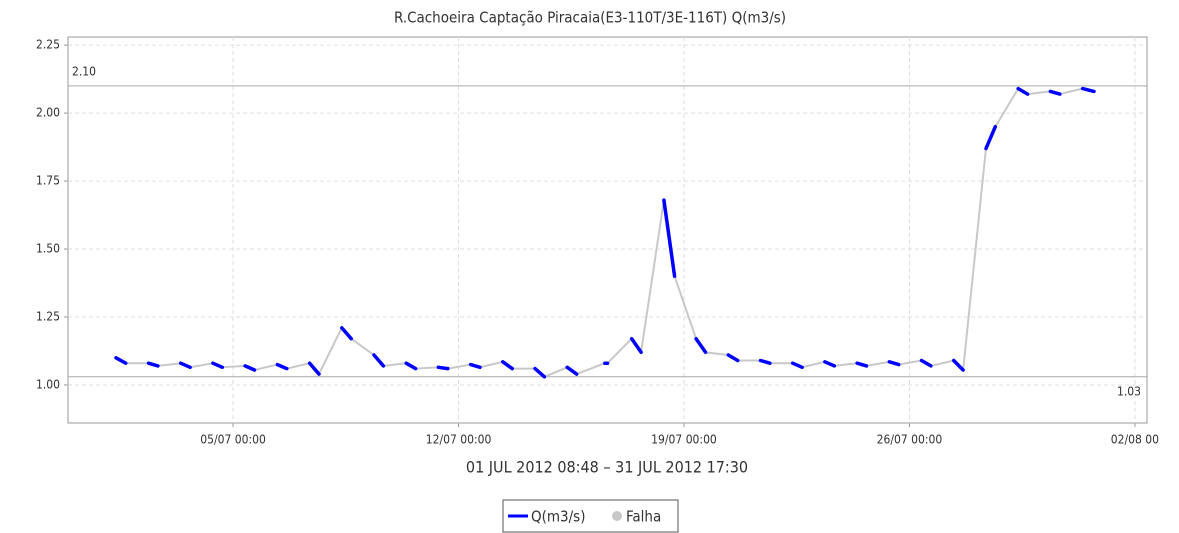  What do you see at coordinates (910, 440) in the screenshot?
I see `x-tick-label: 26/07 00:00` at bounding box center [910, 440].